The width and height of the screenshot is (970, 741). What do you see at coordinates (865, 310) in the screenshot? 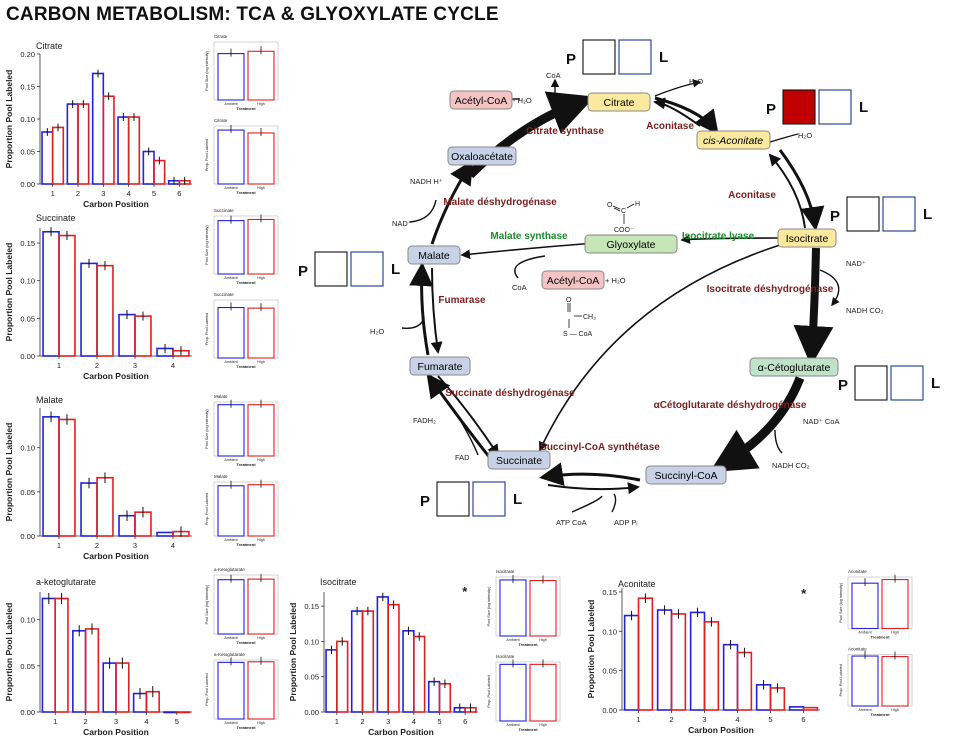
I see `cofactor-nadh-co2: NADH CO₂` at bounding box center [865, 310].